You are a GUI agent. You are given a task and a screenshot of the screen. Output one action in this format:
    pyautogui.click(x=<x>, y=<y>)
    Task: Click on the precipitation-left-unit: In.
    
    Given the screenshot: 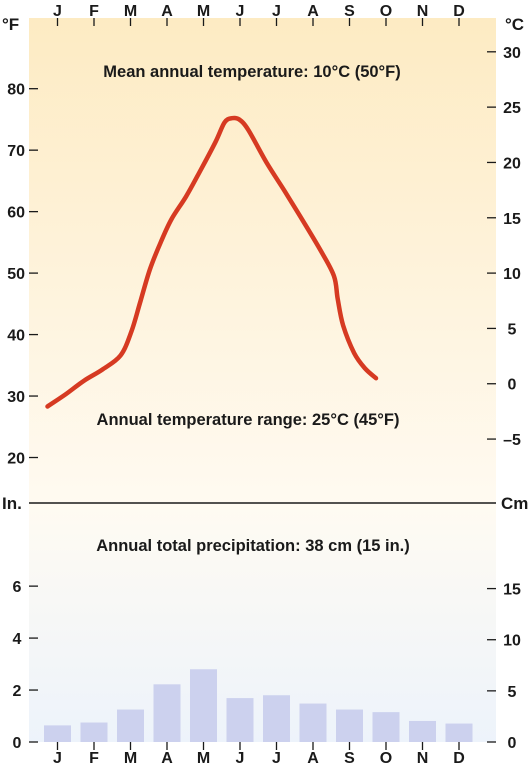 What is the action you would take?
    pyautogui.click(x=12, y=503)
    